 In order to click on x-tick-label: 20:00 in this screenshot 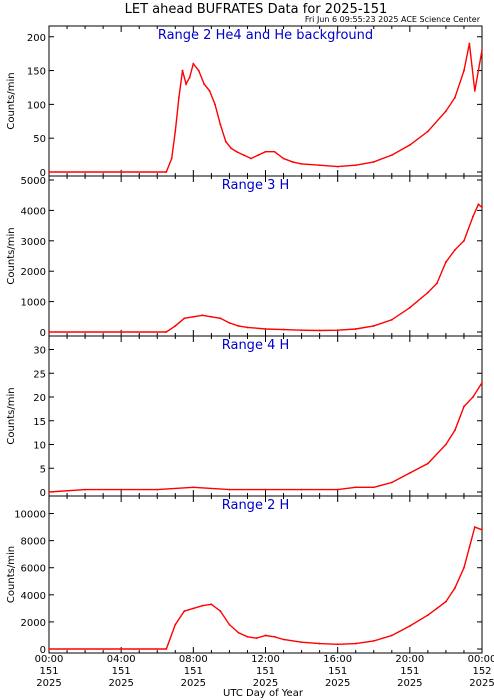, I will do `click(409, 659)`.